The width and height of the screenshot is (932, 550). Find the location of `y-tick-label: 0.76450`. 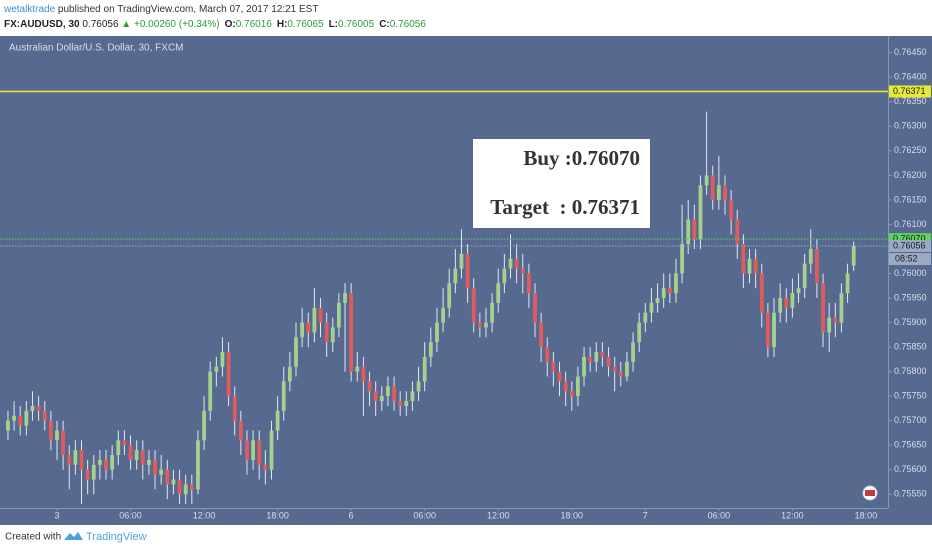

y-tick-label: 0.76450 is located at coordinates (910, 52).